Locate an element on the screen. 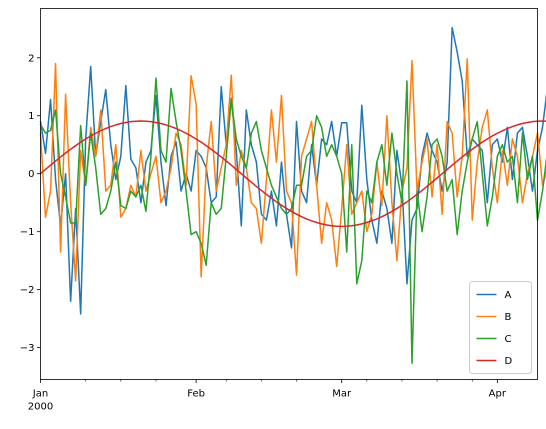  legend-label-c: C is located at coordinates (508, 339).